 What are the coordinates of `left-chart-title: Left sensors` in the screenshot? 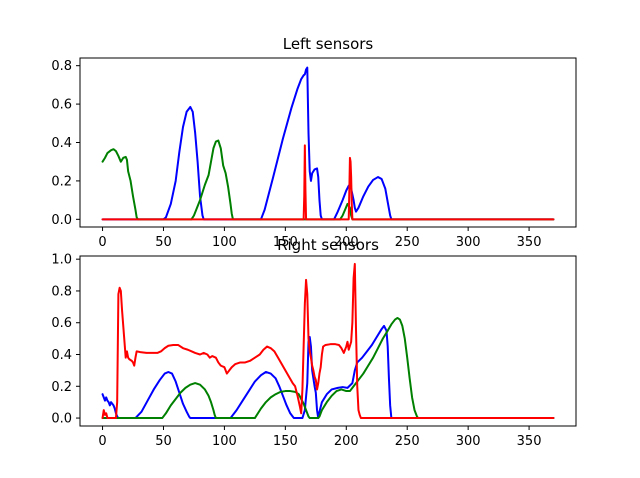 It's located at (328, 44).